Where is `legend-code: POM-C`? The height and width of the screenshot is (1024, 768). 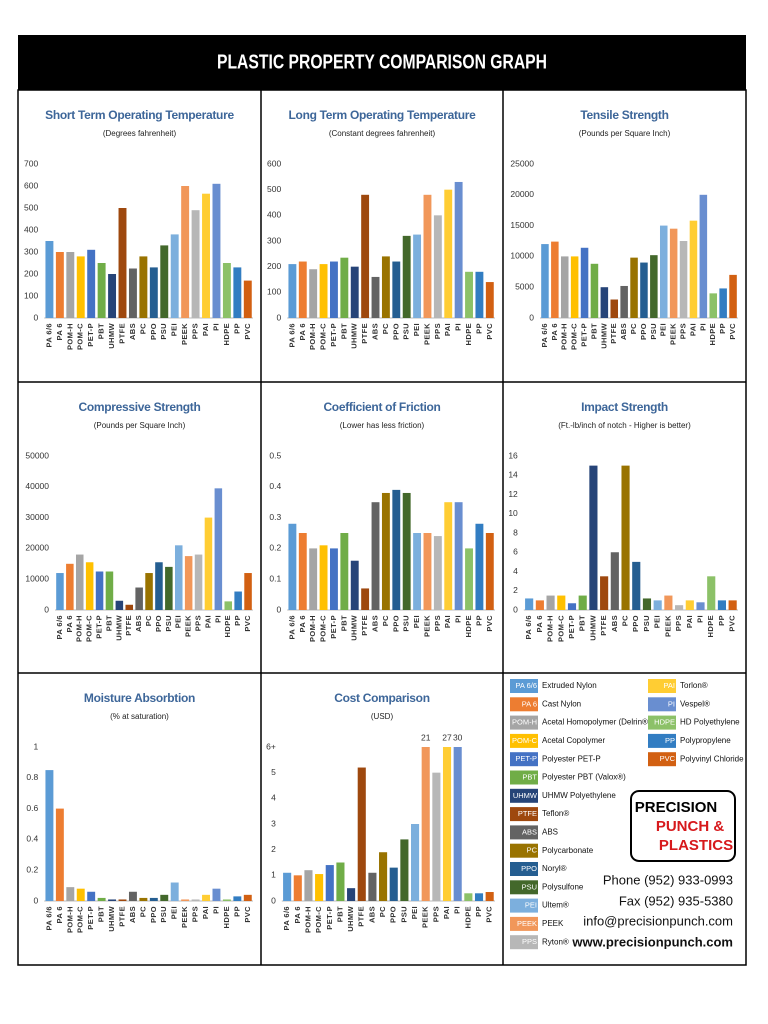 legend-code: POM-C is located at coordinates (525, 740).